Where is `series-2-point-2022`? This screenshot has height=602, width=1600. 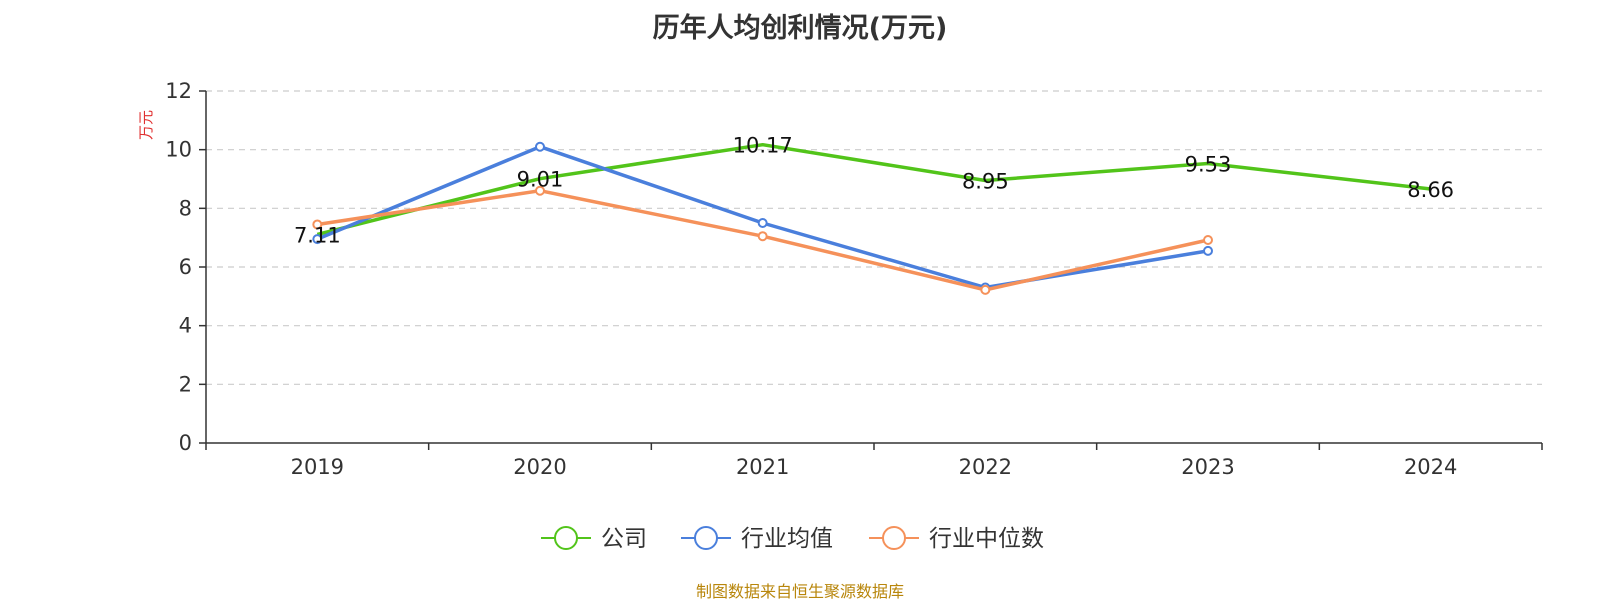 series-2-point-2022 is located at coordinates (985, 289).